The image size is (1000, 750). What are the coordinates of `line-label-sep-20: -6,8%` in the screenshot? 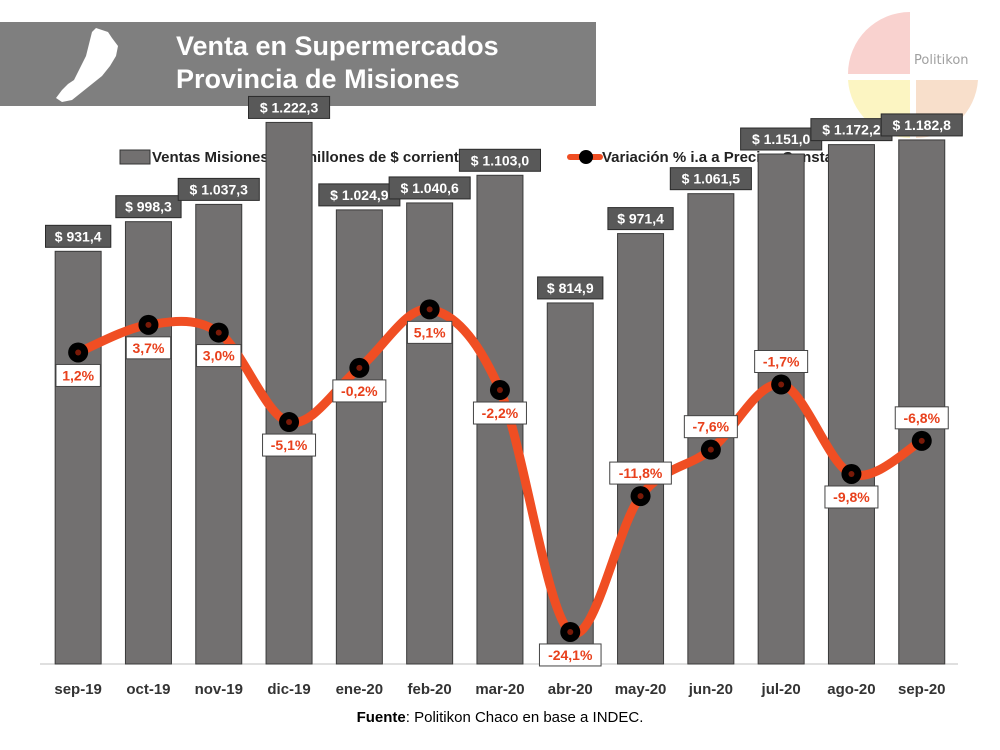 It's located at (921, 418).